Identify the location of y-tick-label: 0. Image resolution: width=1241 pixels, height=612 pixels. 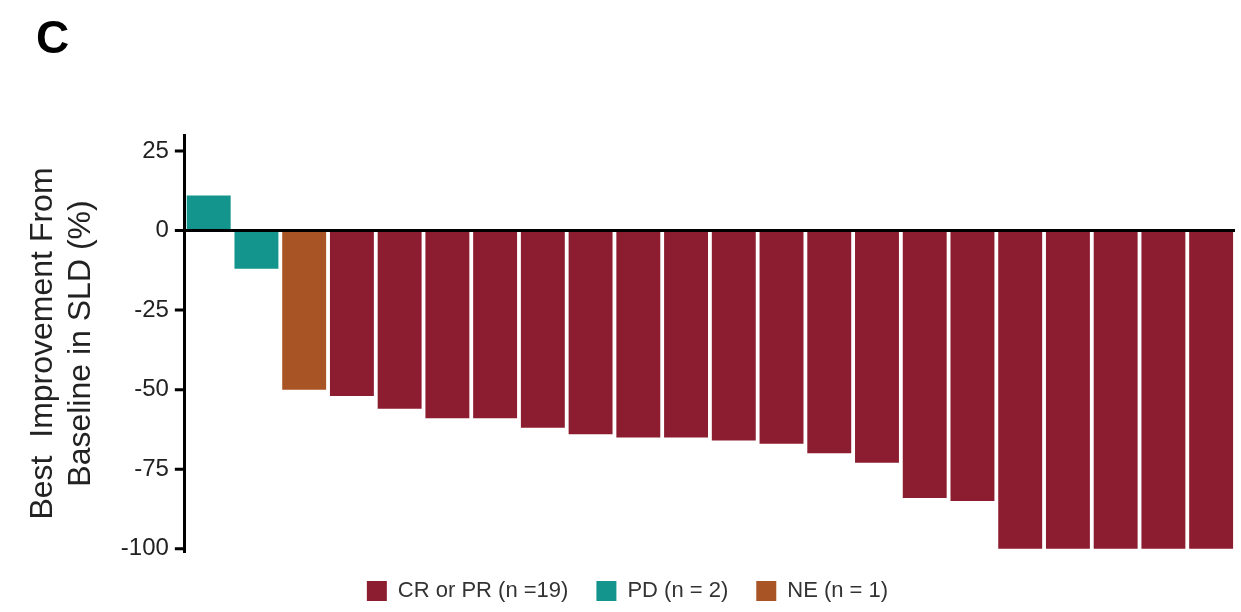
(162, 229).